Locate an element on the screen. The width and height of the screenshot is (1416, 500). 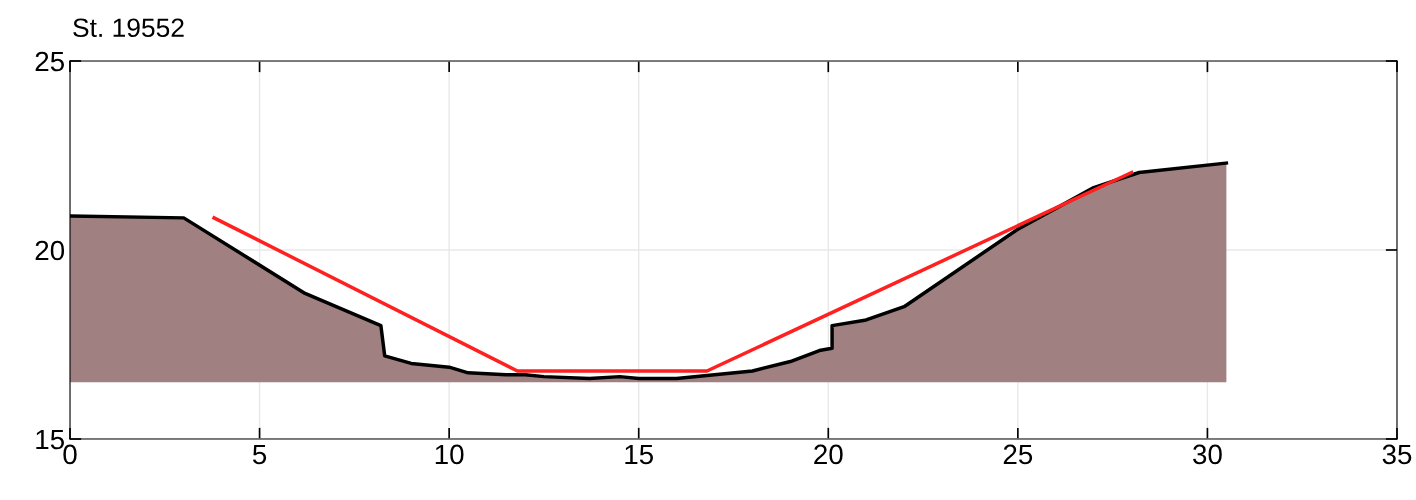
y-tick-label: 20 is located at coordinates (50, 250).